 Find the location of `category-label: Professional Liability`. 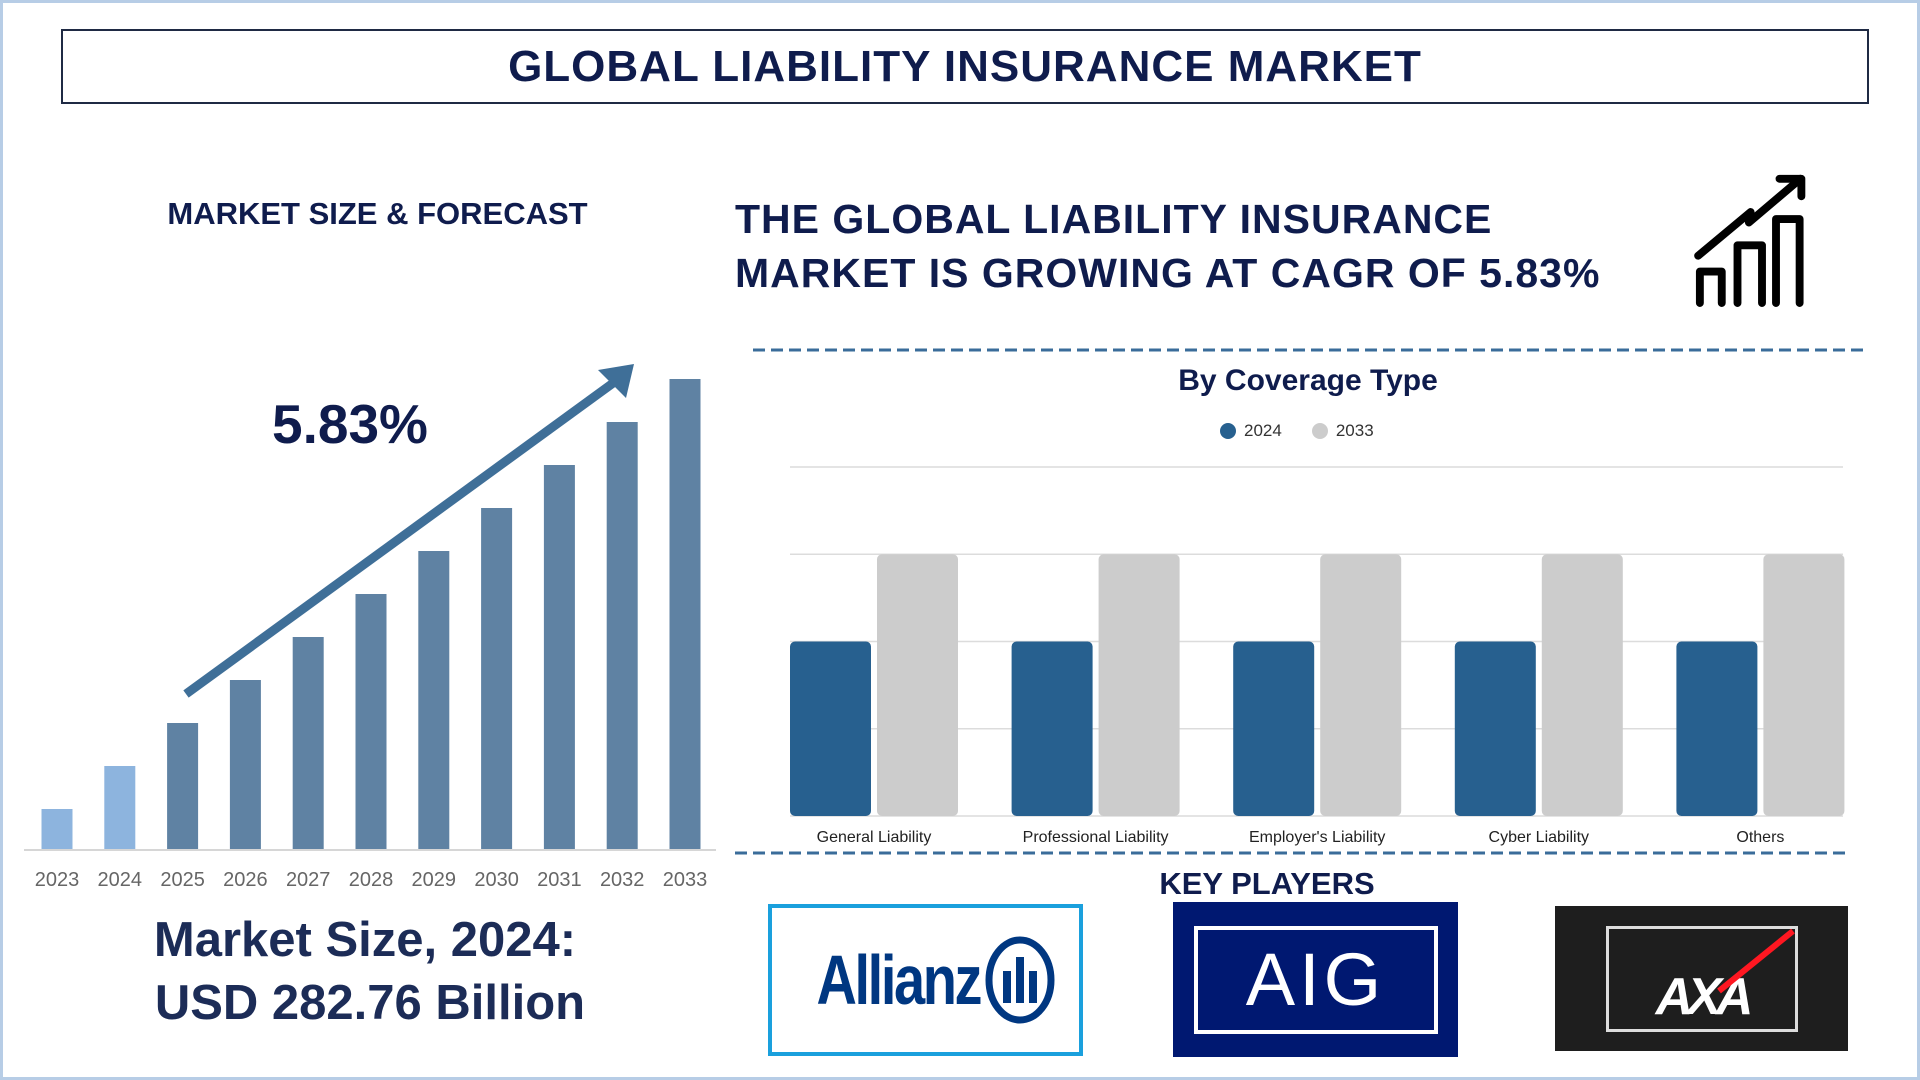

category-label: Professional Liability is located at coordinates (1096, 837).